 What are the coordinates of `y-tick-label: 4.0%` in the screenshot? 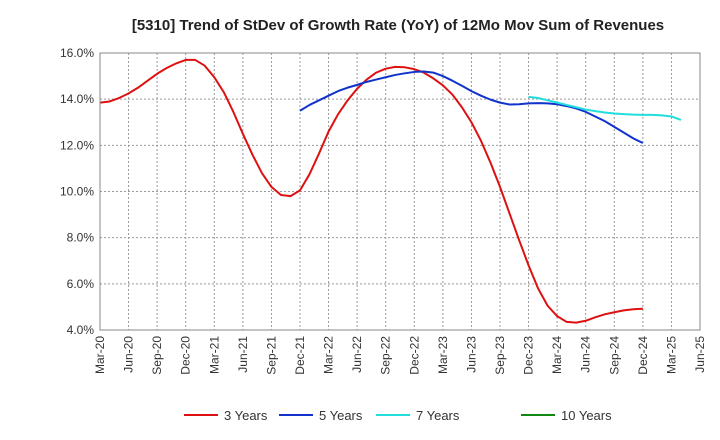 It's located at (81, 330).